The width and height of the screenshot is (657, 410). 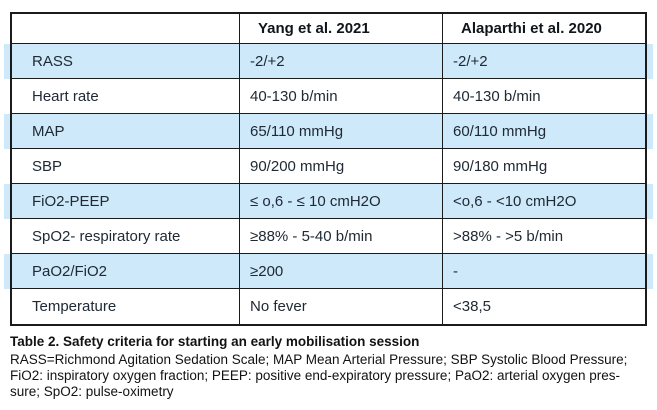 I want to click on value-yang: No fever, so click(x=341, y=306).